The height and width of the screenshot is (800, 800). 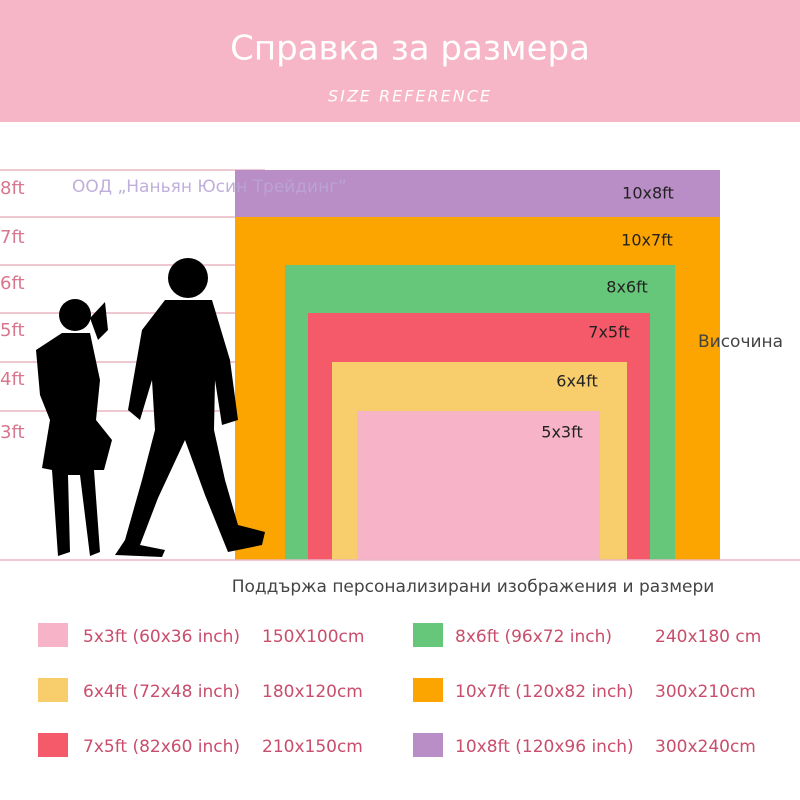 What do you see at coordinates (478, 485) in the screenshot?
I see `size-rect` at bounding box center [478, 485].